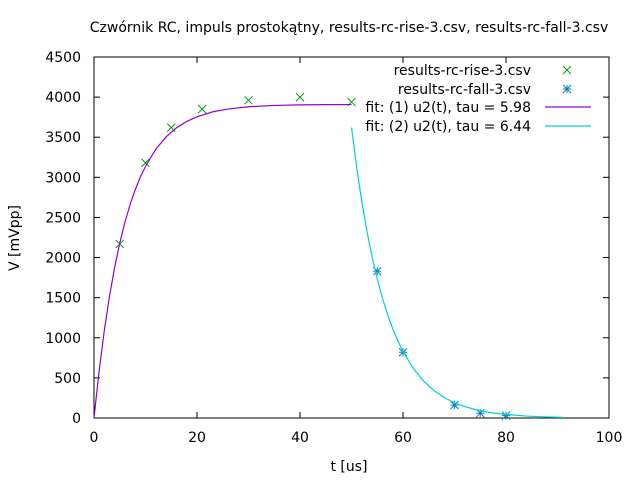 This screenshot has height=485, width=640. Describe the element at coordinates (63, 218) in the screenshot. I see `y-tick-label: 2500` at that location.